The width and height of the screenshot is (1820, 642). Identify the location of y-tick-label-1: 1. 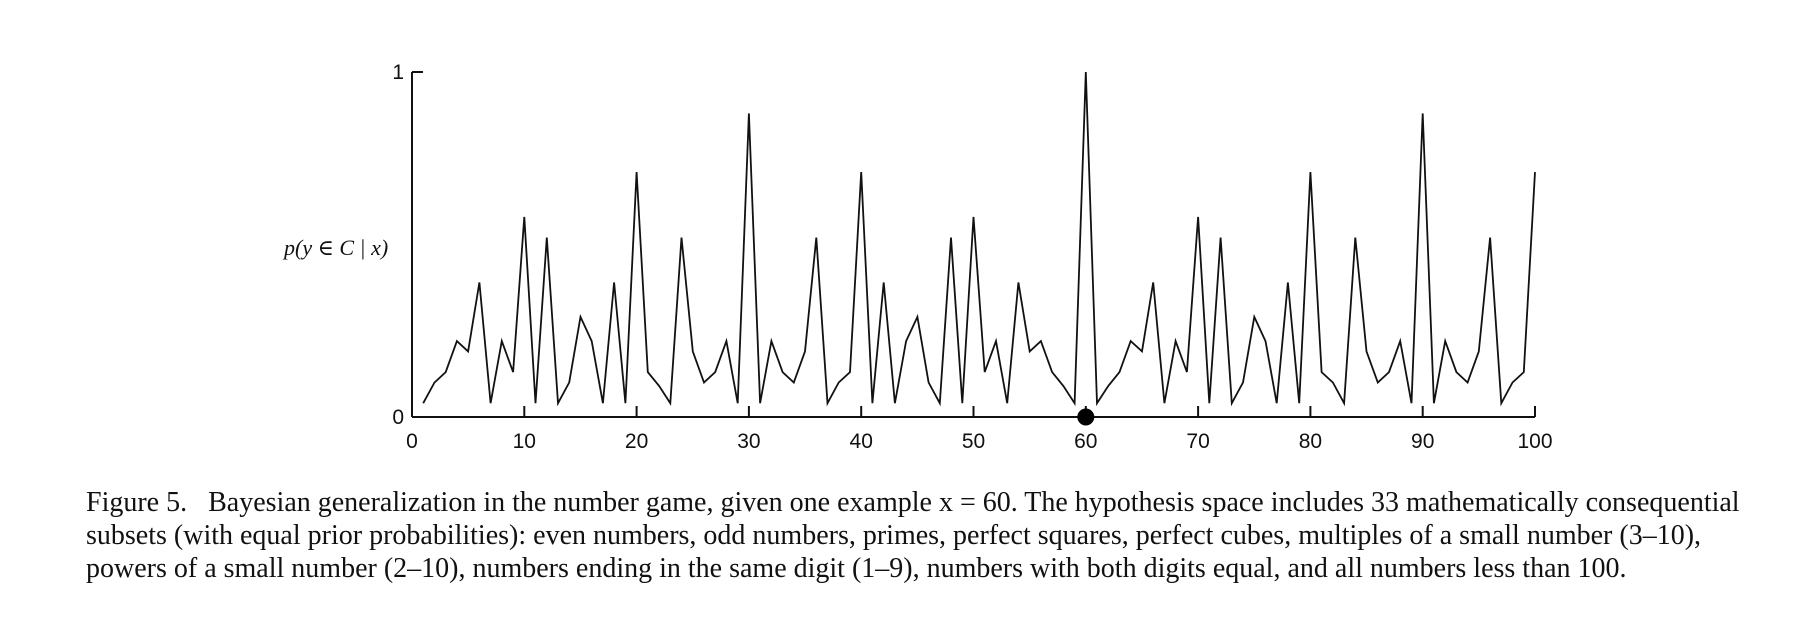
(398, 72).